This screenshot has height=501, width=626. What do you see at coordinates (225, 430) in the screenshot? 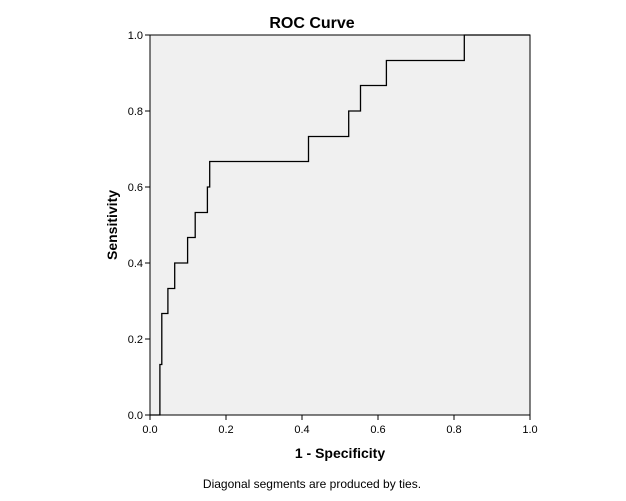
I see `x-tick-label: 0.2` at bounding box center [225, 430].